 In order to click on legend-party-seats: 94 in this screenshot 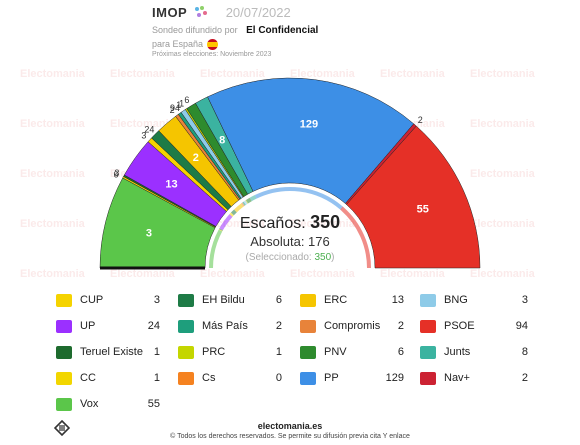, I will do `click(521, 326)`.